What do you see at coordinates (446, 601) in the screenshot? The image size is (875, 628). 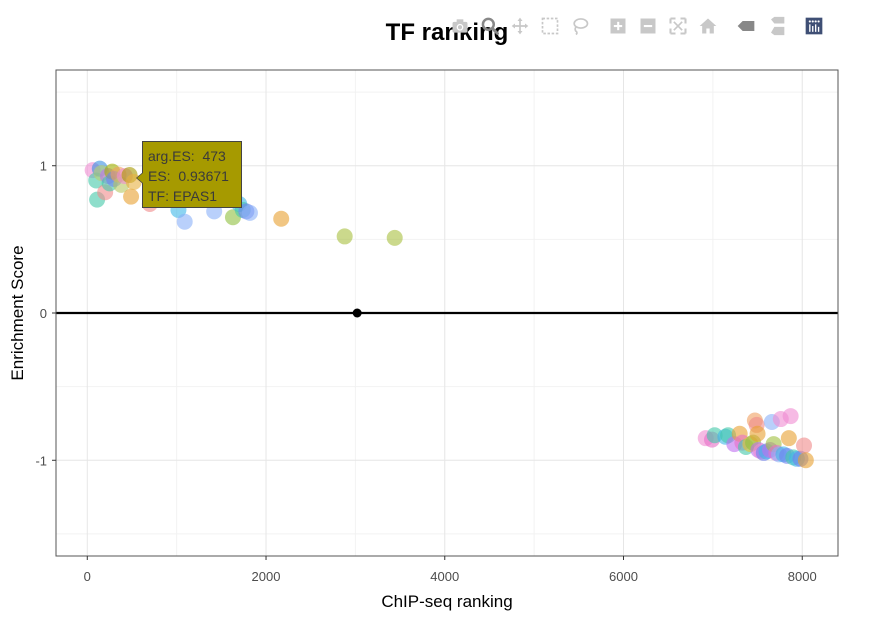 I see `x-axis-label: ChIP-seq ranking` at bounding box center [446, 601].